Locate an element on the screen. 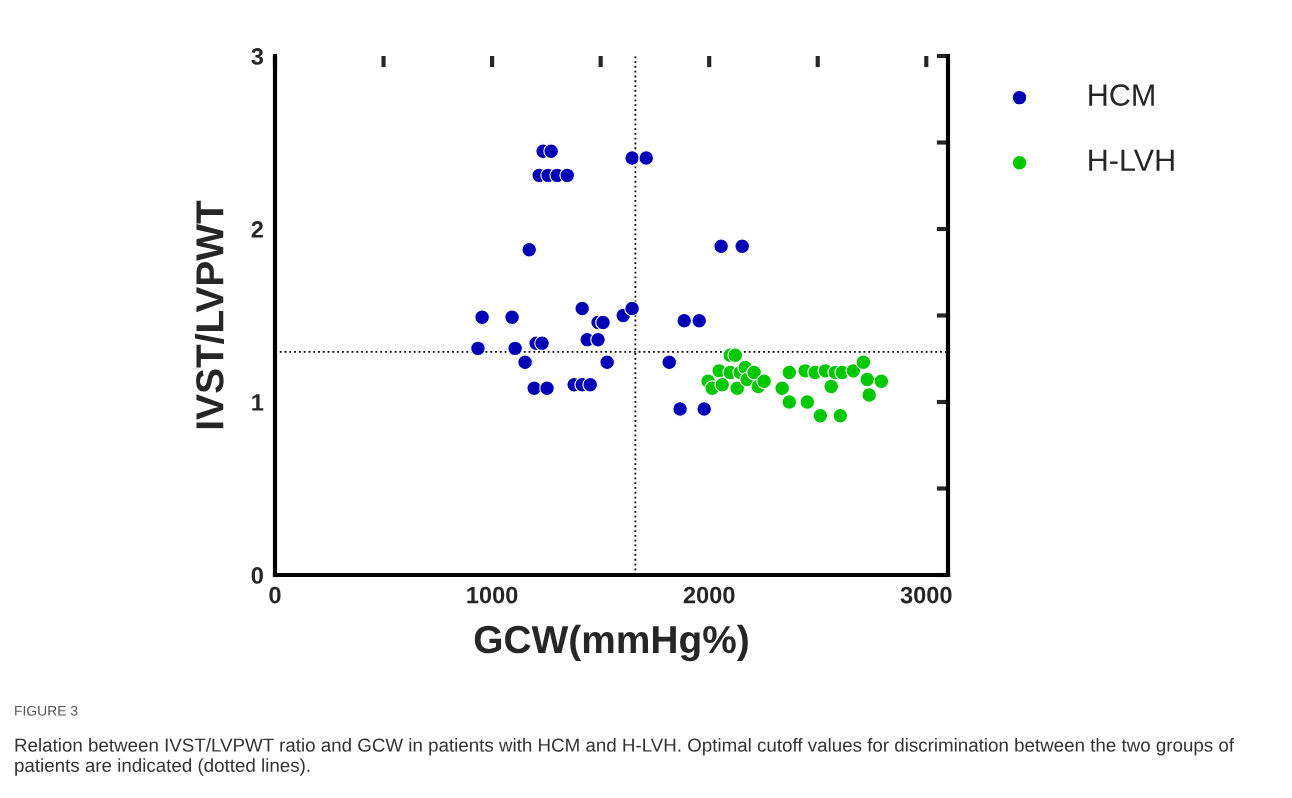 The width and height of the screenshot is (1292, 798). legend-label: H-LVH is located at coordinates (1131, 160).